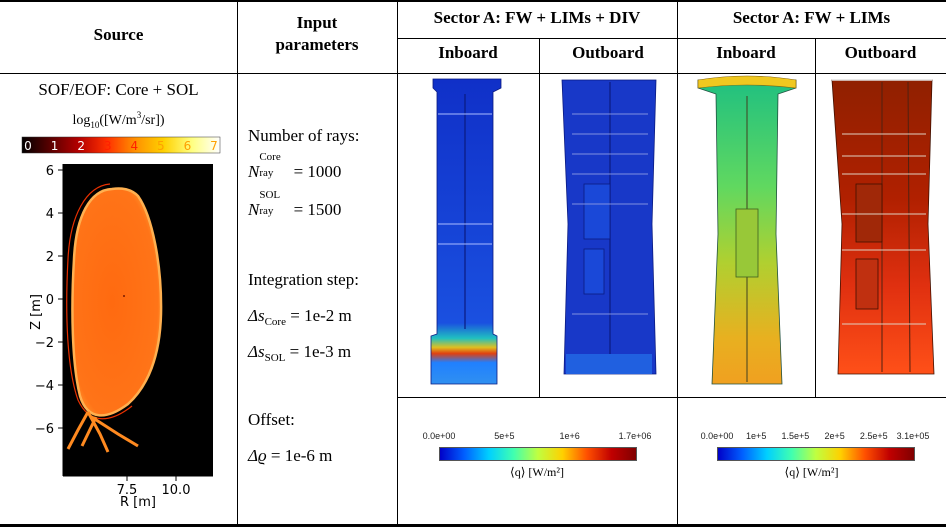 This screenshot has width=946, height=530. Describe the element at coordinates (257, 455) in the screenshot. I see `offset-symbol: Δϱ` at that location.